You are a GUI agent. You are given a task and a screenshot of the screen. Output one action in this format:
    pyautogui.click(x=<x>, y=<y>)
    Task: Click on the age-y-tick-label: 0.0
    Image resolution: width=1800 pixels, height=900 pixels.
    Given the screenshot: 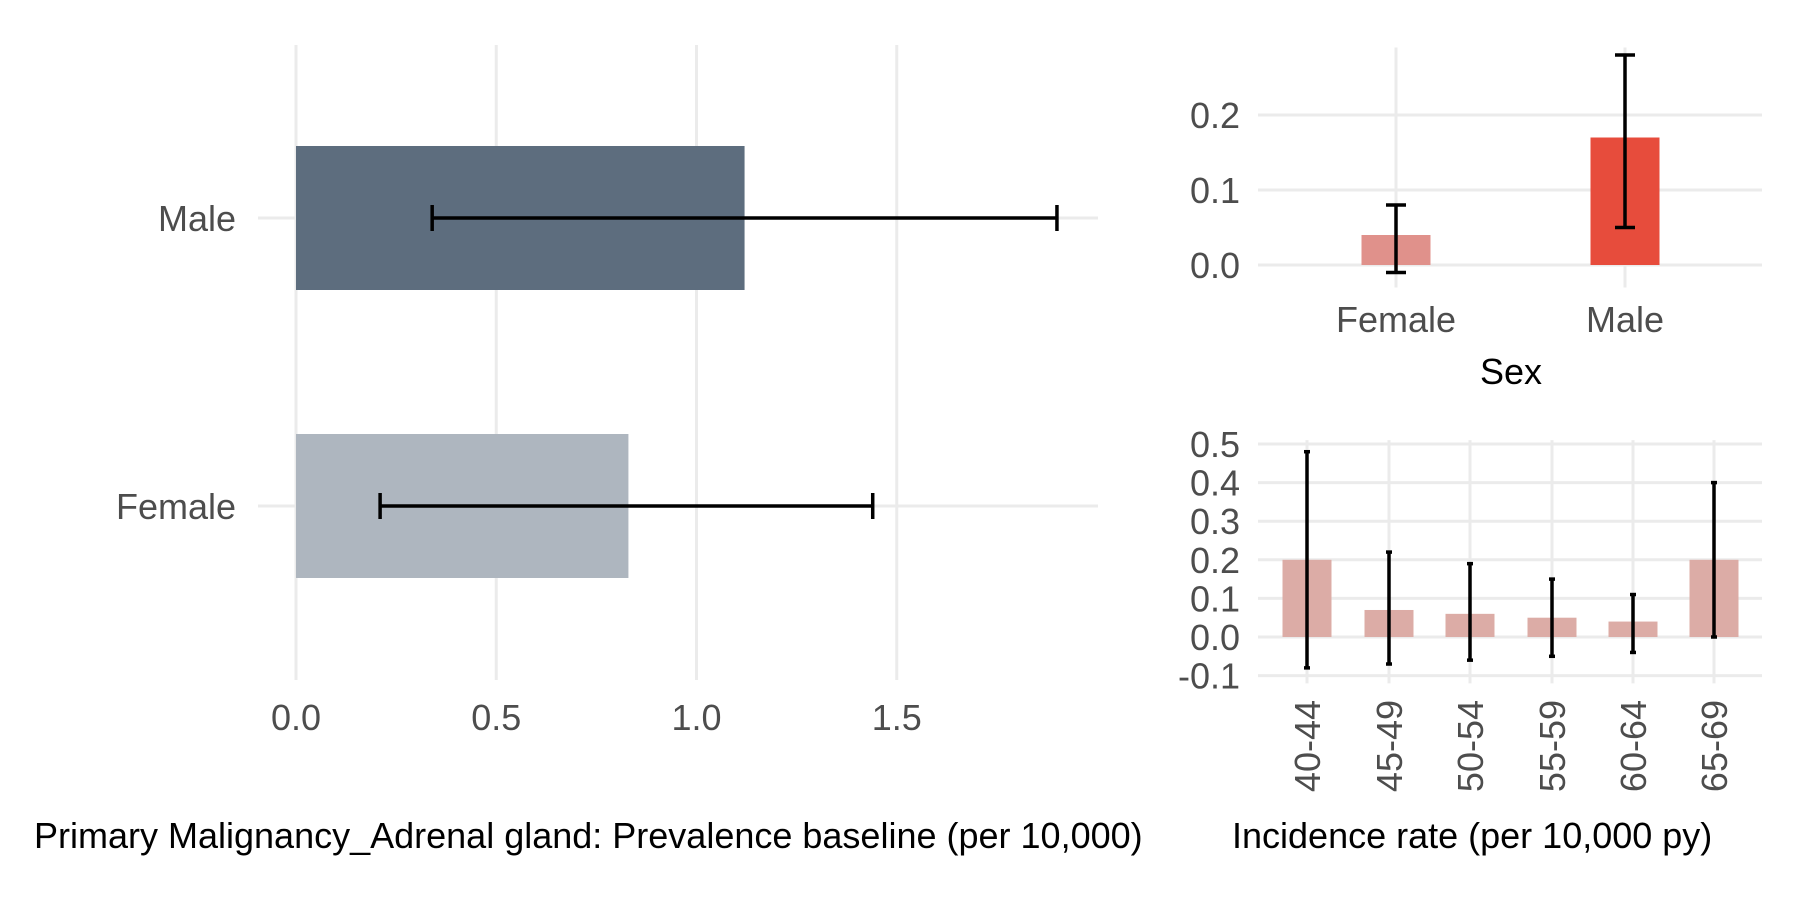 What is the action you would take?
    pyautogui.click(x=1215, y=637)
    